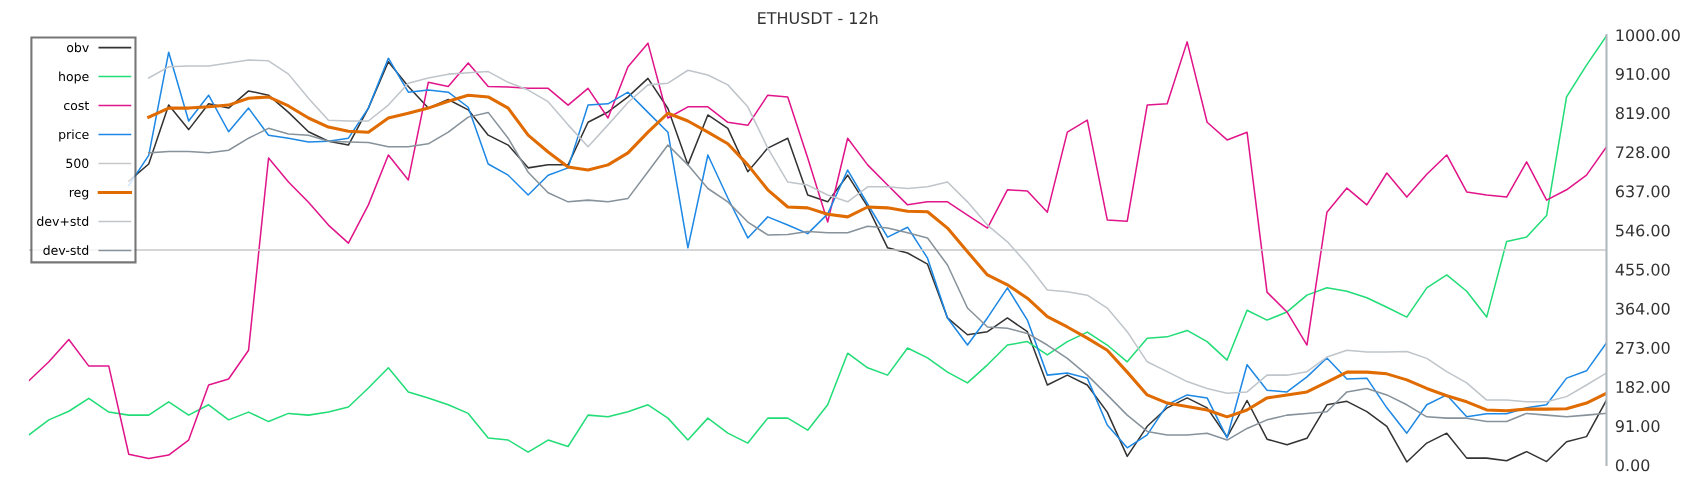 This screenshot has width=1700, height=500. I want to click on y-tick-label: 910.00, so click(1642, 73).